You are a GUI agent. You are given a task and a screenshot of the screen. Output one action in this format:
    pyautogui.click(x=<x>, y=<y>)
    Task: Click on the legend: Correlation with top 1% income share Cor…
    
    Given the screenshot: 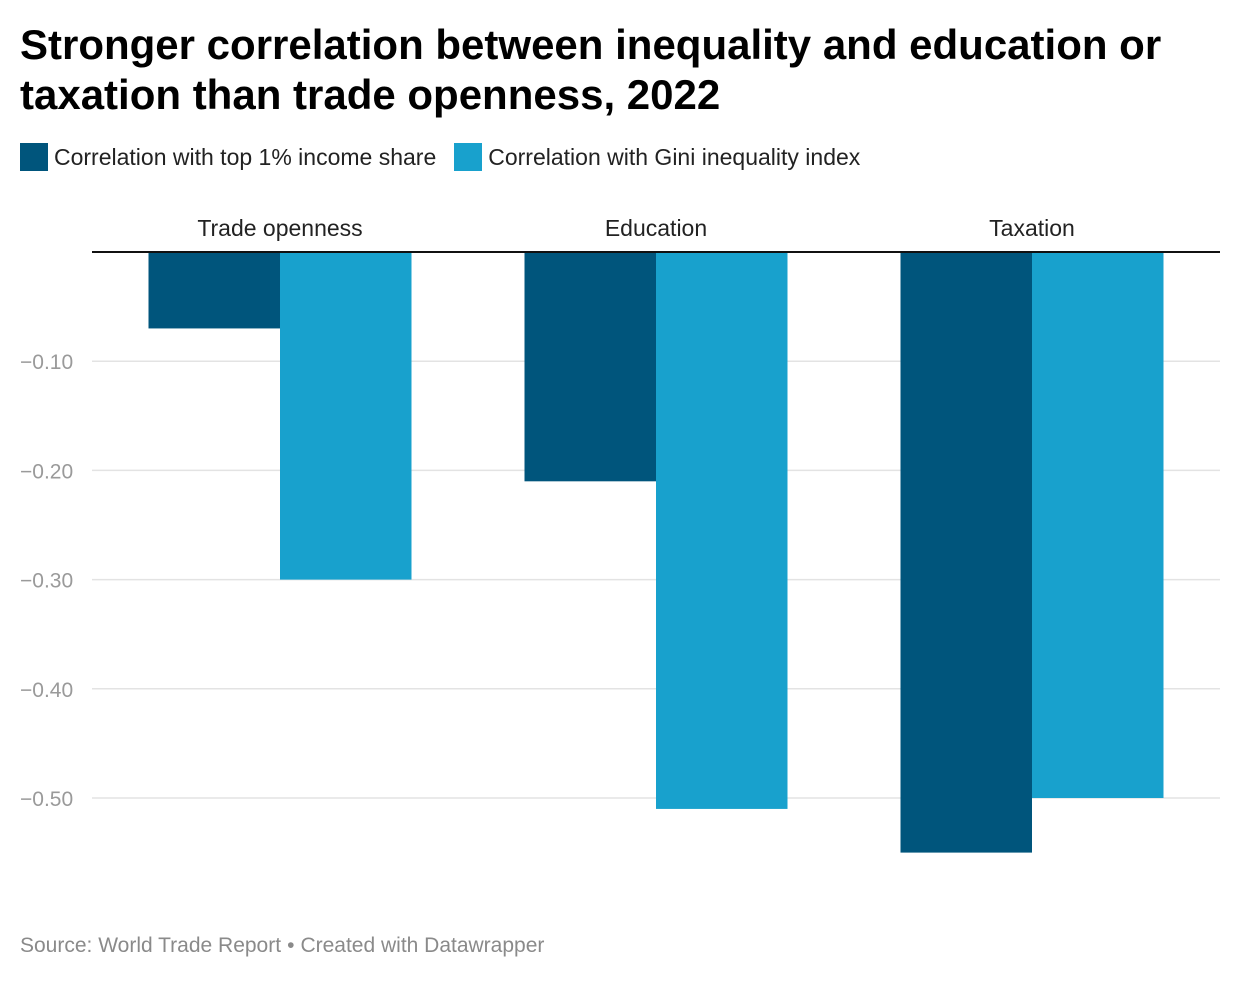 What is the action you would take?
    pyautogui.click(x=449, y=157)
    